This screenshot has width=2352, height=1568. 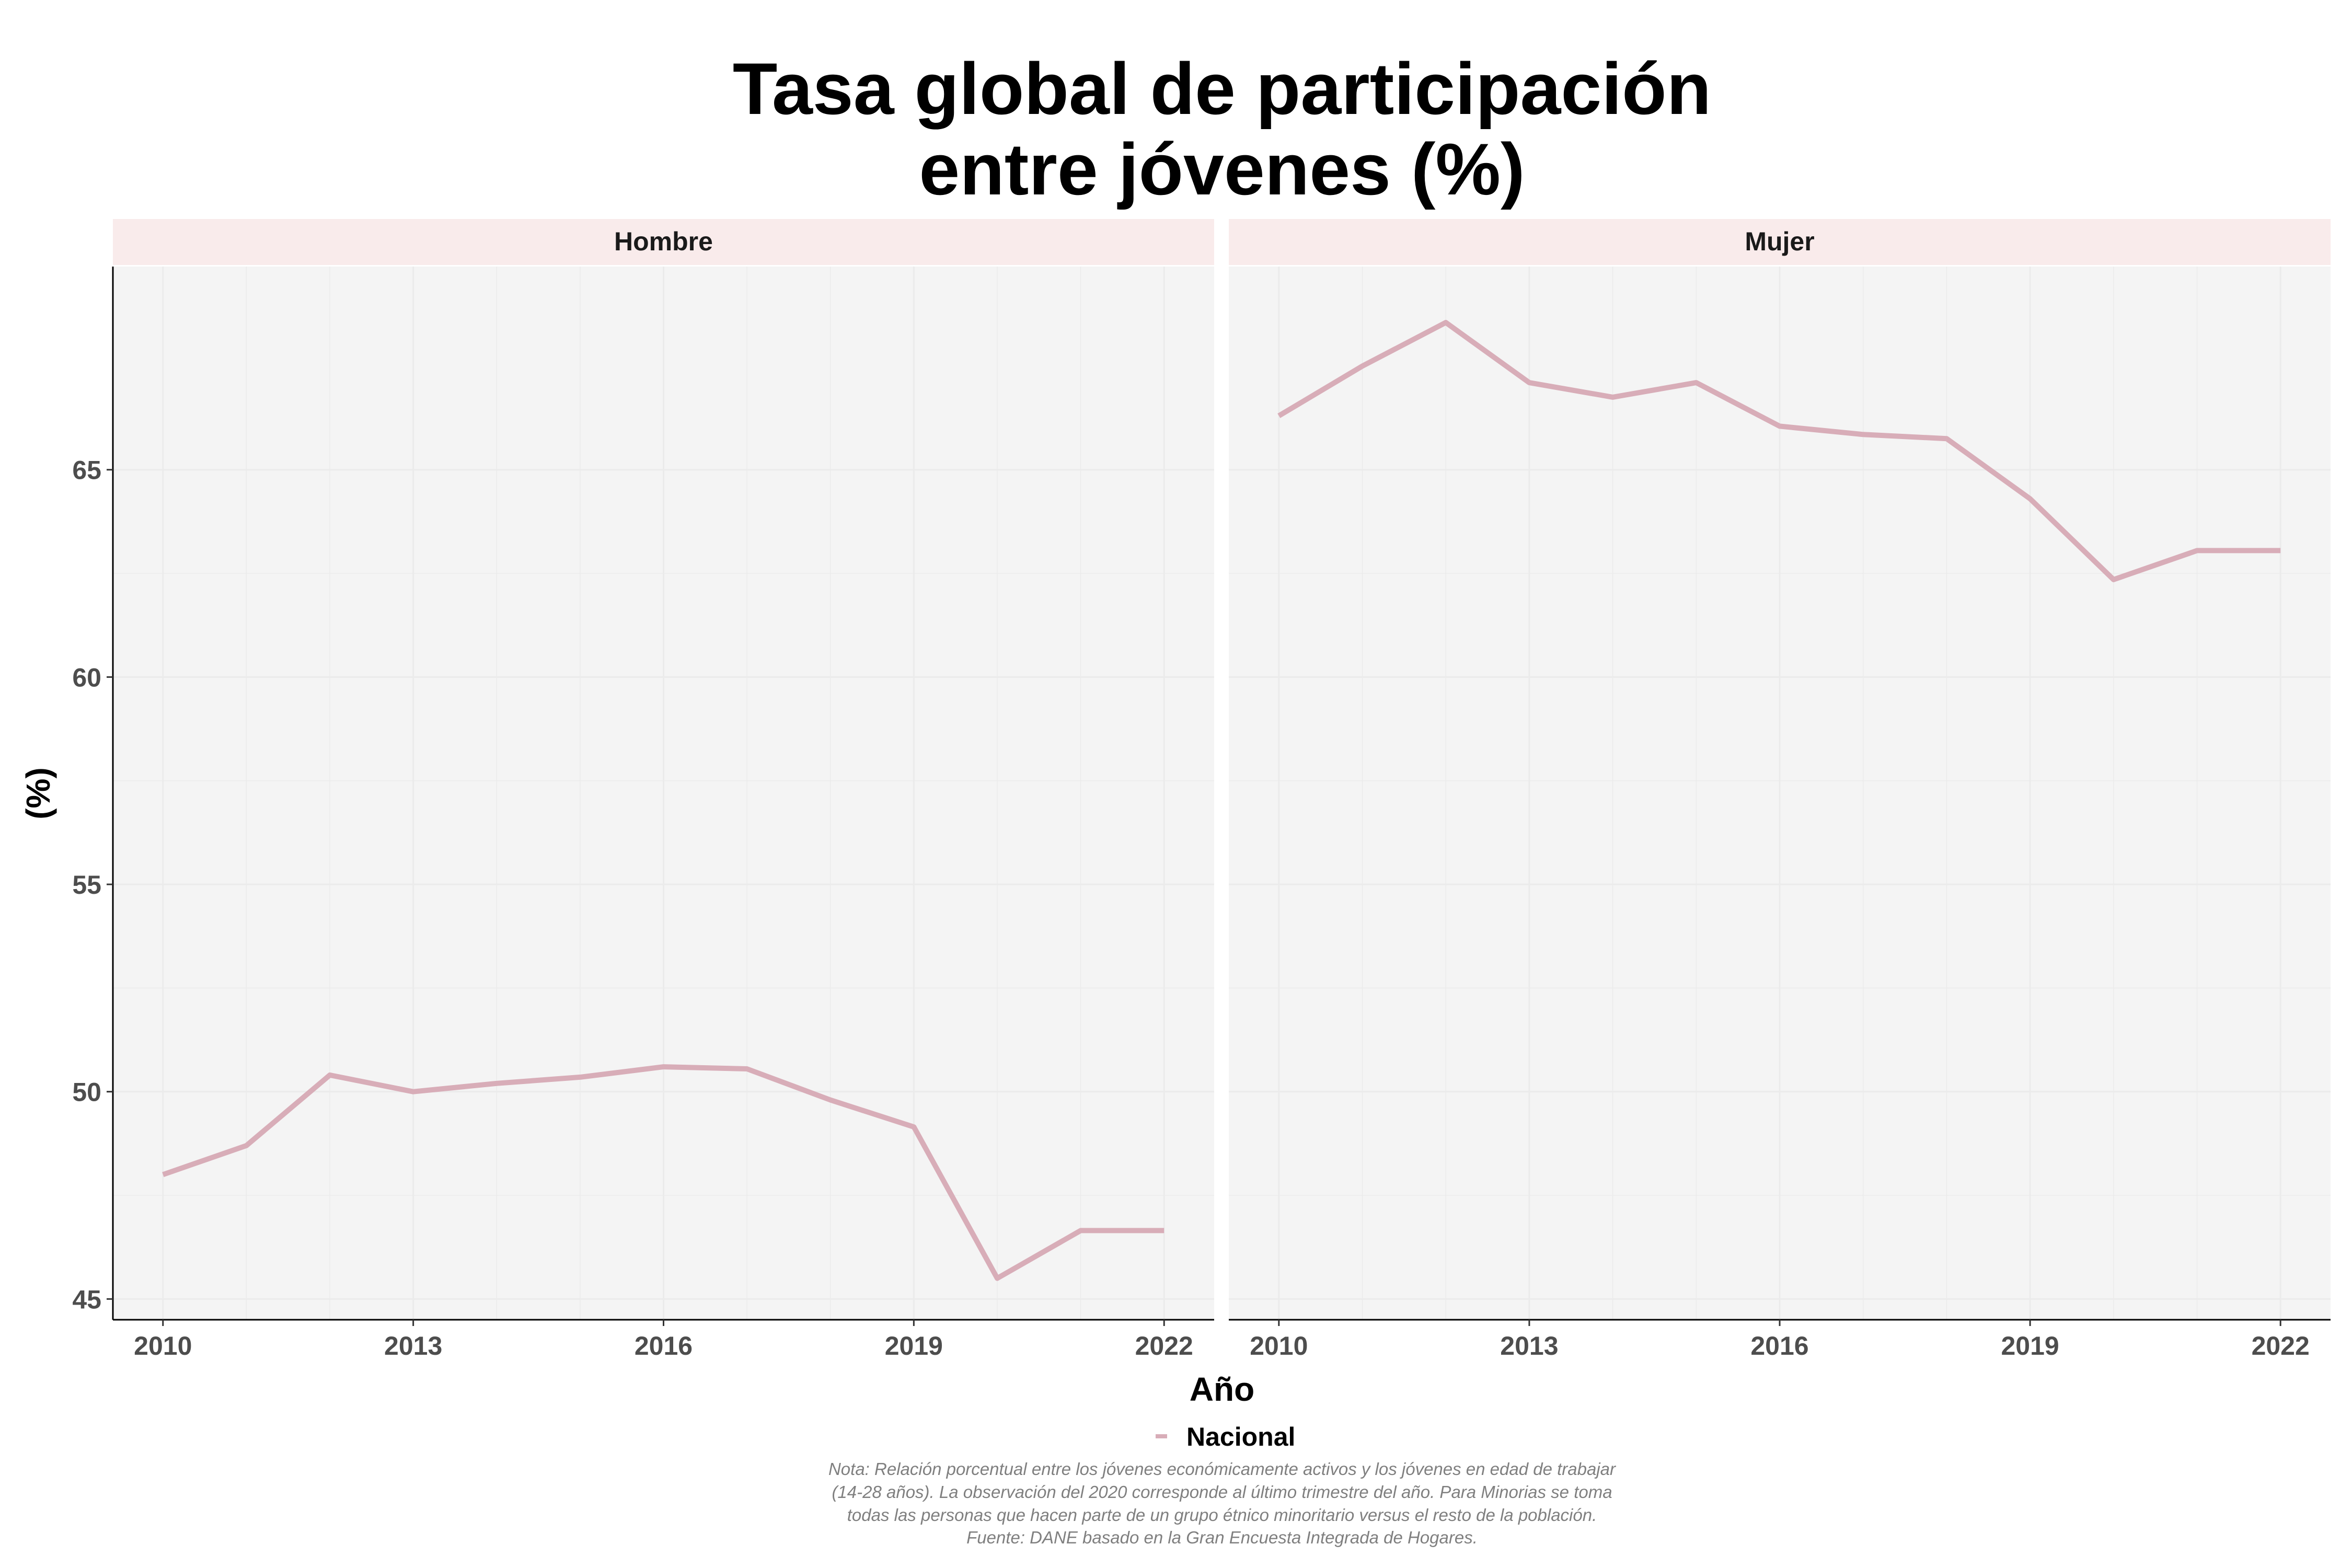 I want to click on x-tick-label-hombre-2022: 2022, so click(x=1164, y=1346).